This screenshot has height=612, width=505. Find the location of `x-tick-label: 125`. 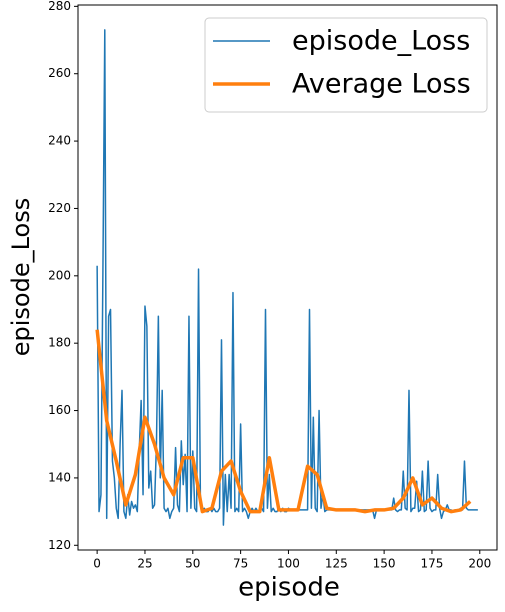

x-tick-label: 125 is located at coordinates (336, 564).